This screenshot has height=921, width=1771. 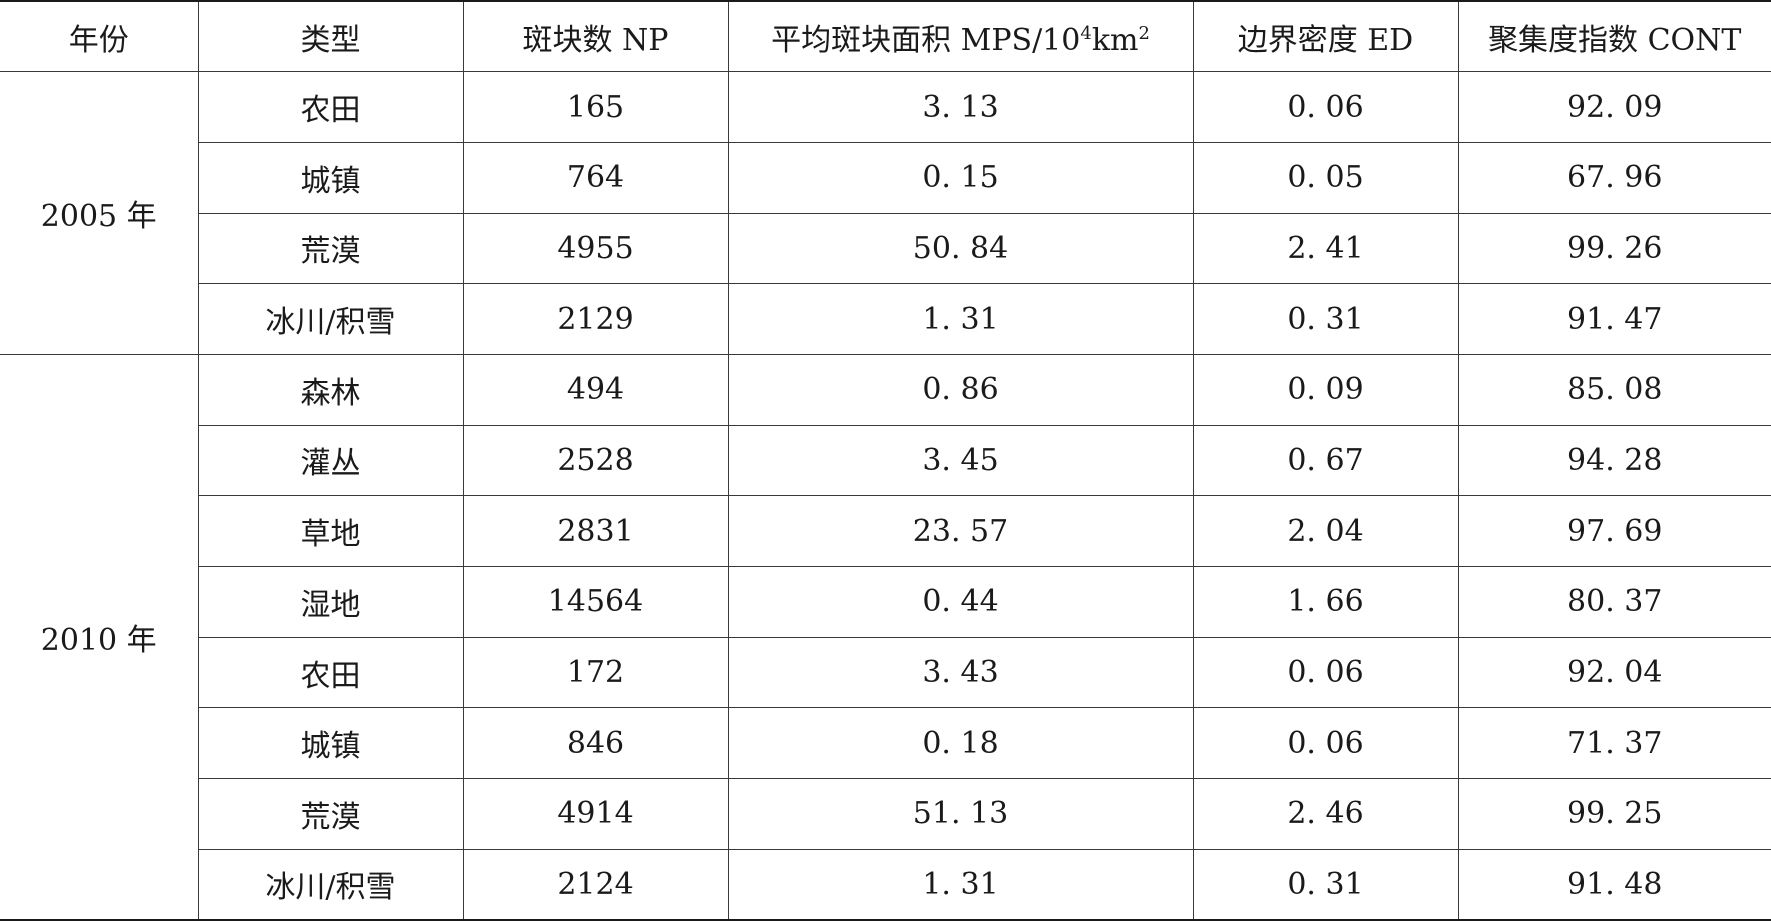 I want to click on year-cell: 2005 年, so click(x=99, y=213).